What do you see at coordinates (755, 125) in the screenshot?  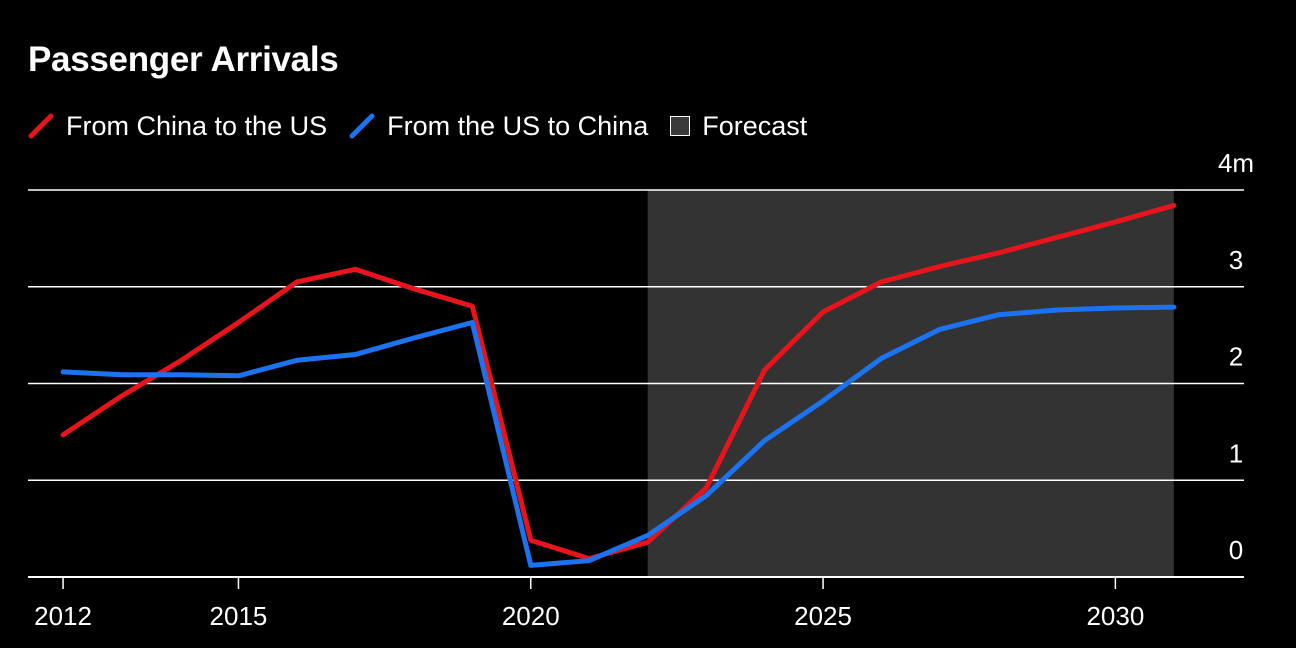 I see `legend-label-forecast: Forecast` at bounding box center [755, 125].